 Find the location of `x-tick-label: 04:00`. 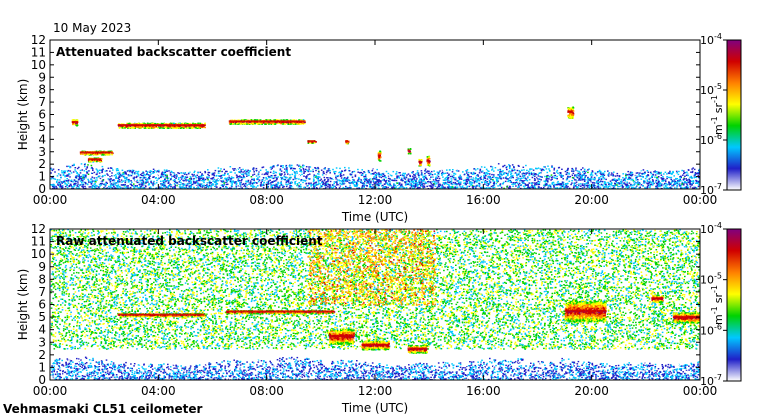

x-tick-label: 04:00 is located at coordinates (158, 200).